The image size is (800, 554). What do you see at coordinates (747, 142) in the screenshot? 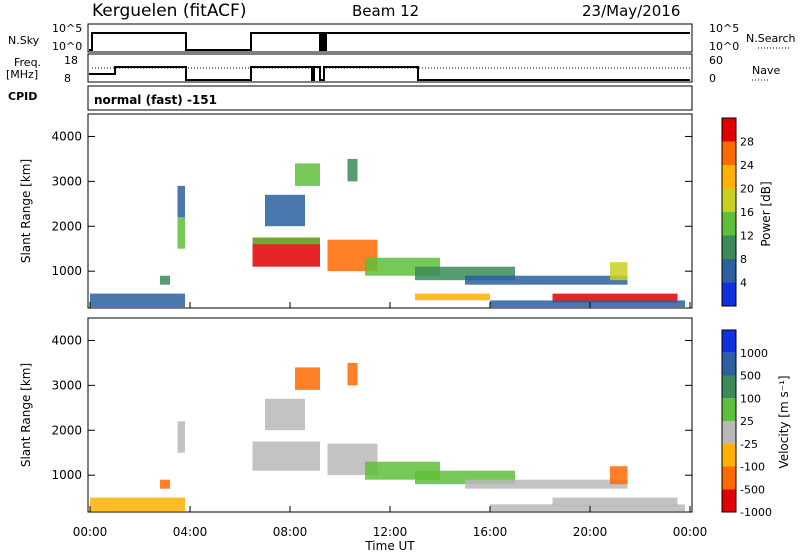
I see `power-cbar-tick-0: 28` at bounding box center [747, 142].